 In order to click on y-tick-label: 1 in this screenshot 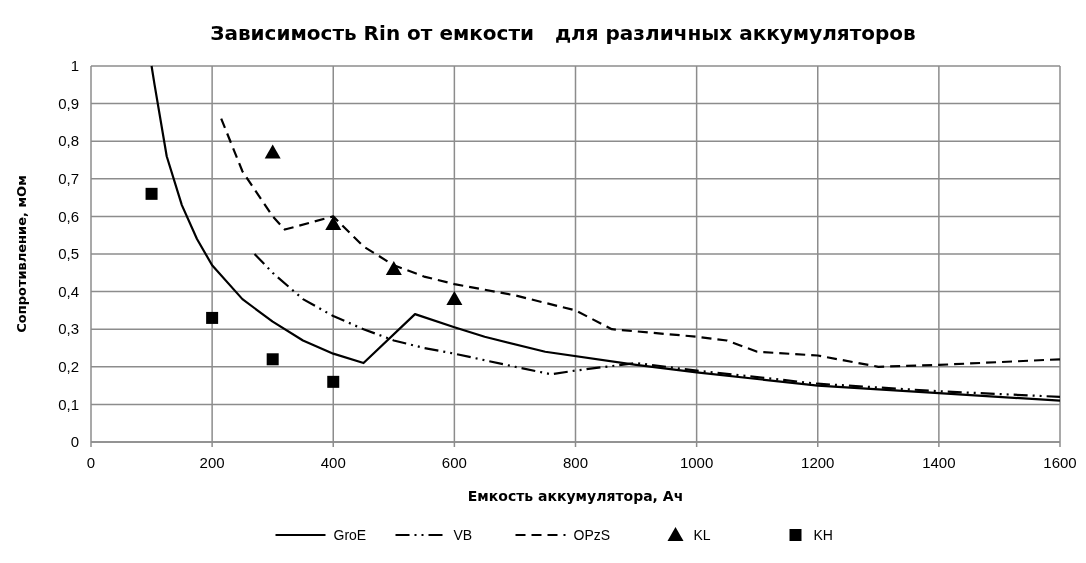, I will do `click(74, 66)`.